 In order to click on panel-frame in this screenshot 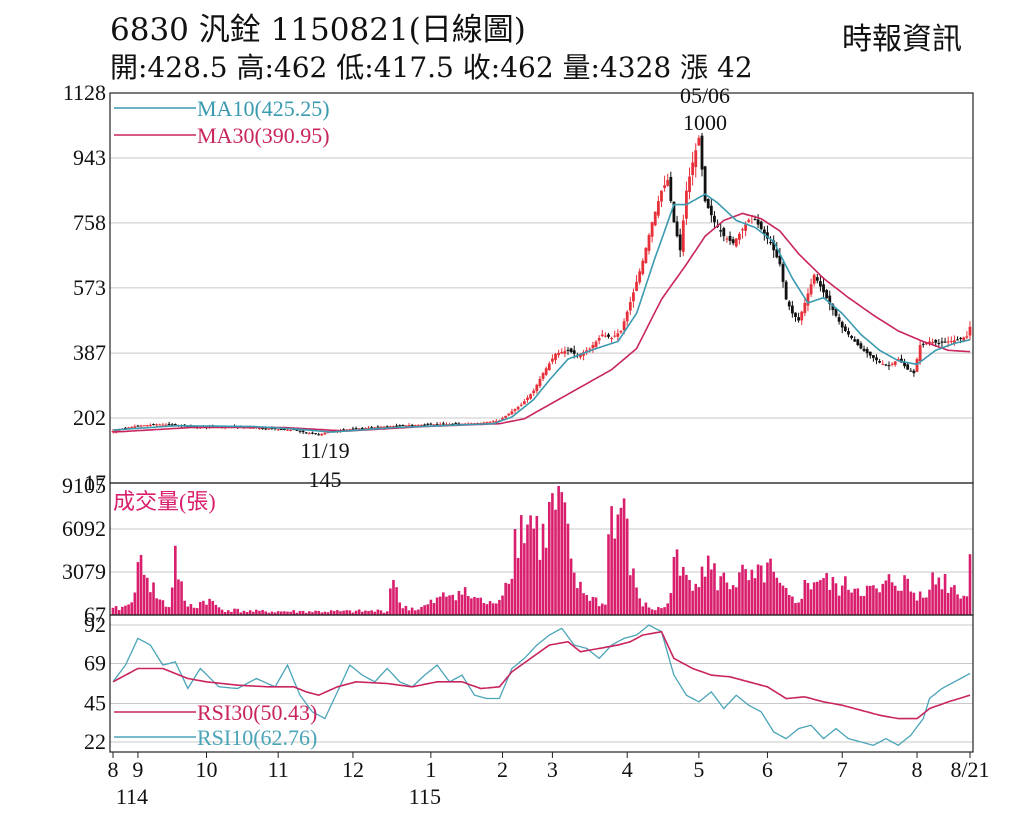, I will do `click(541, 683)`.